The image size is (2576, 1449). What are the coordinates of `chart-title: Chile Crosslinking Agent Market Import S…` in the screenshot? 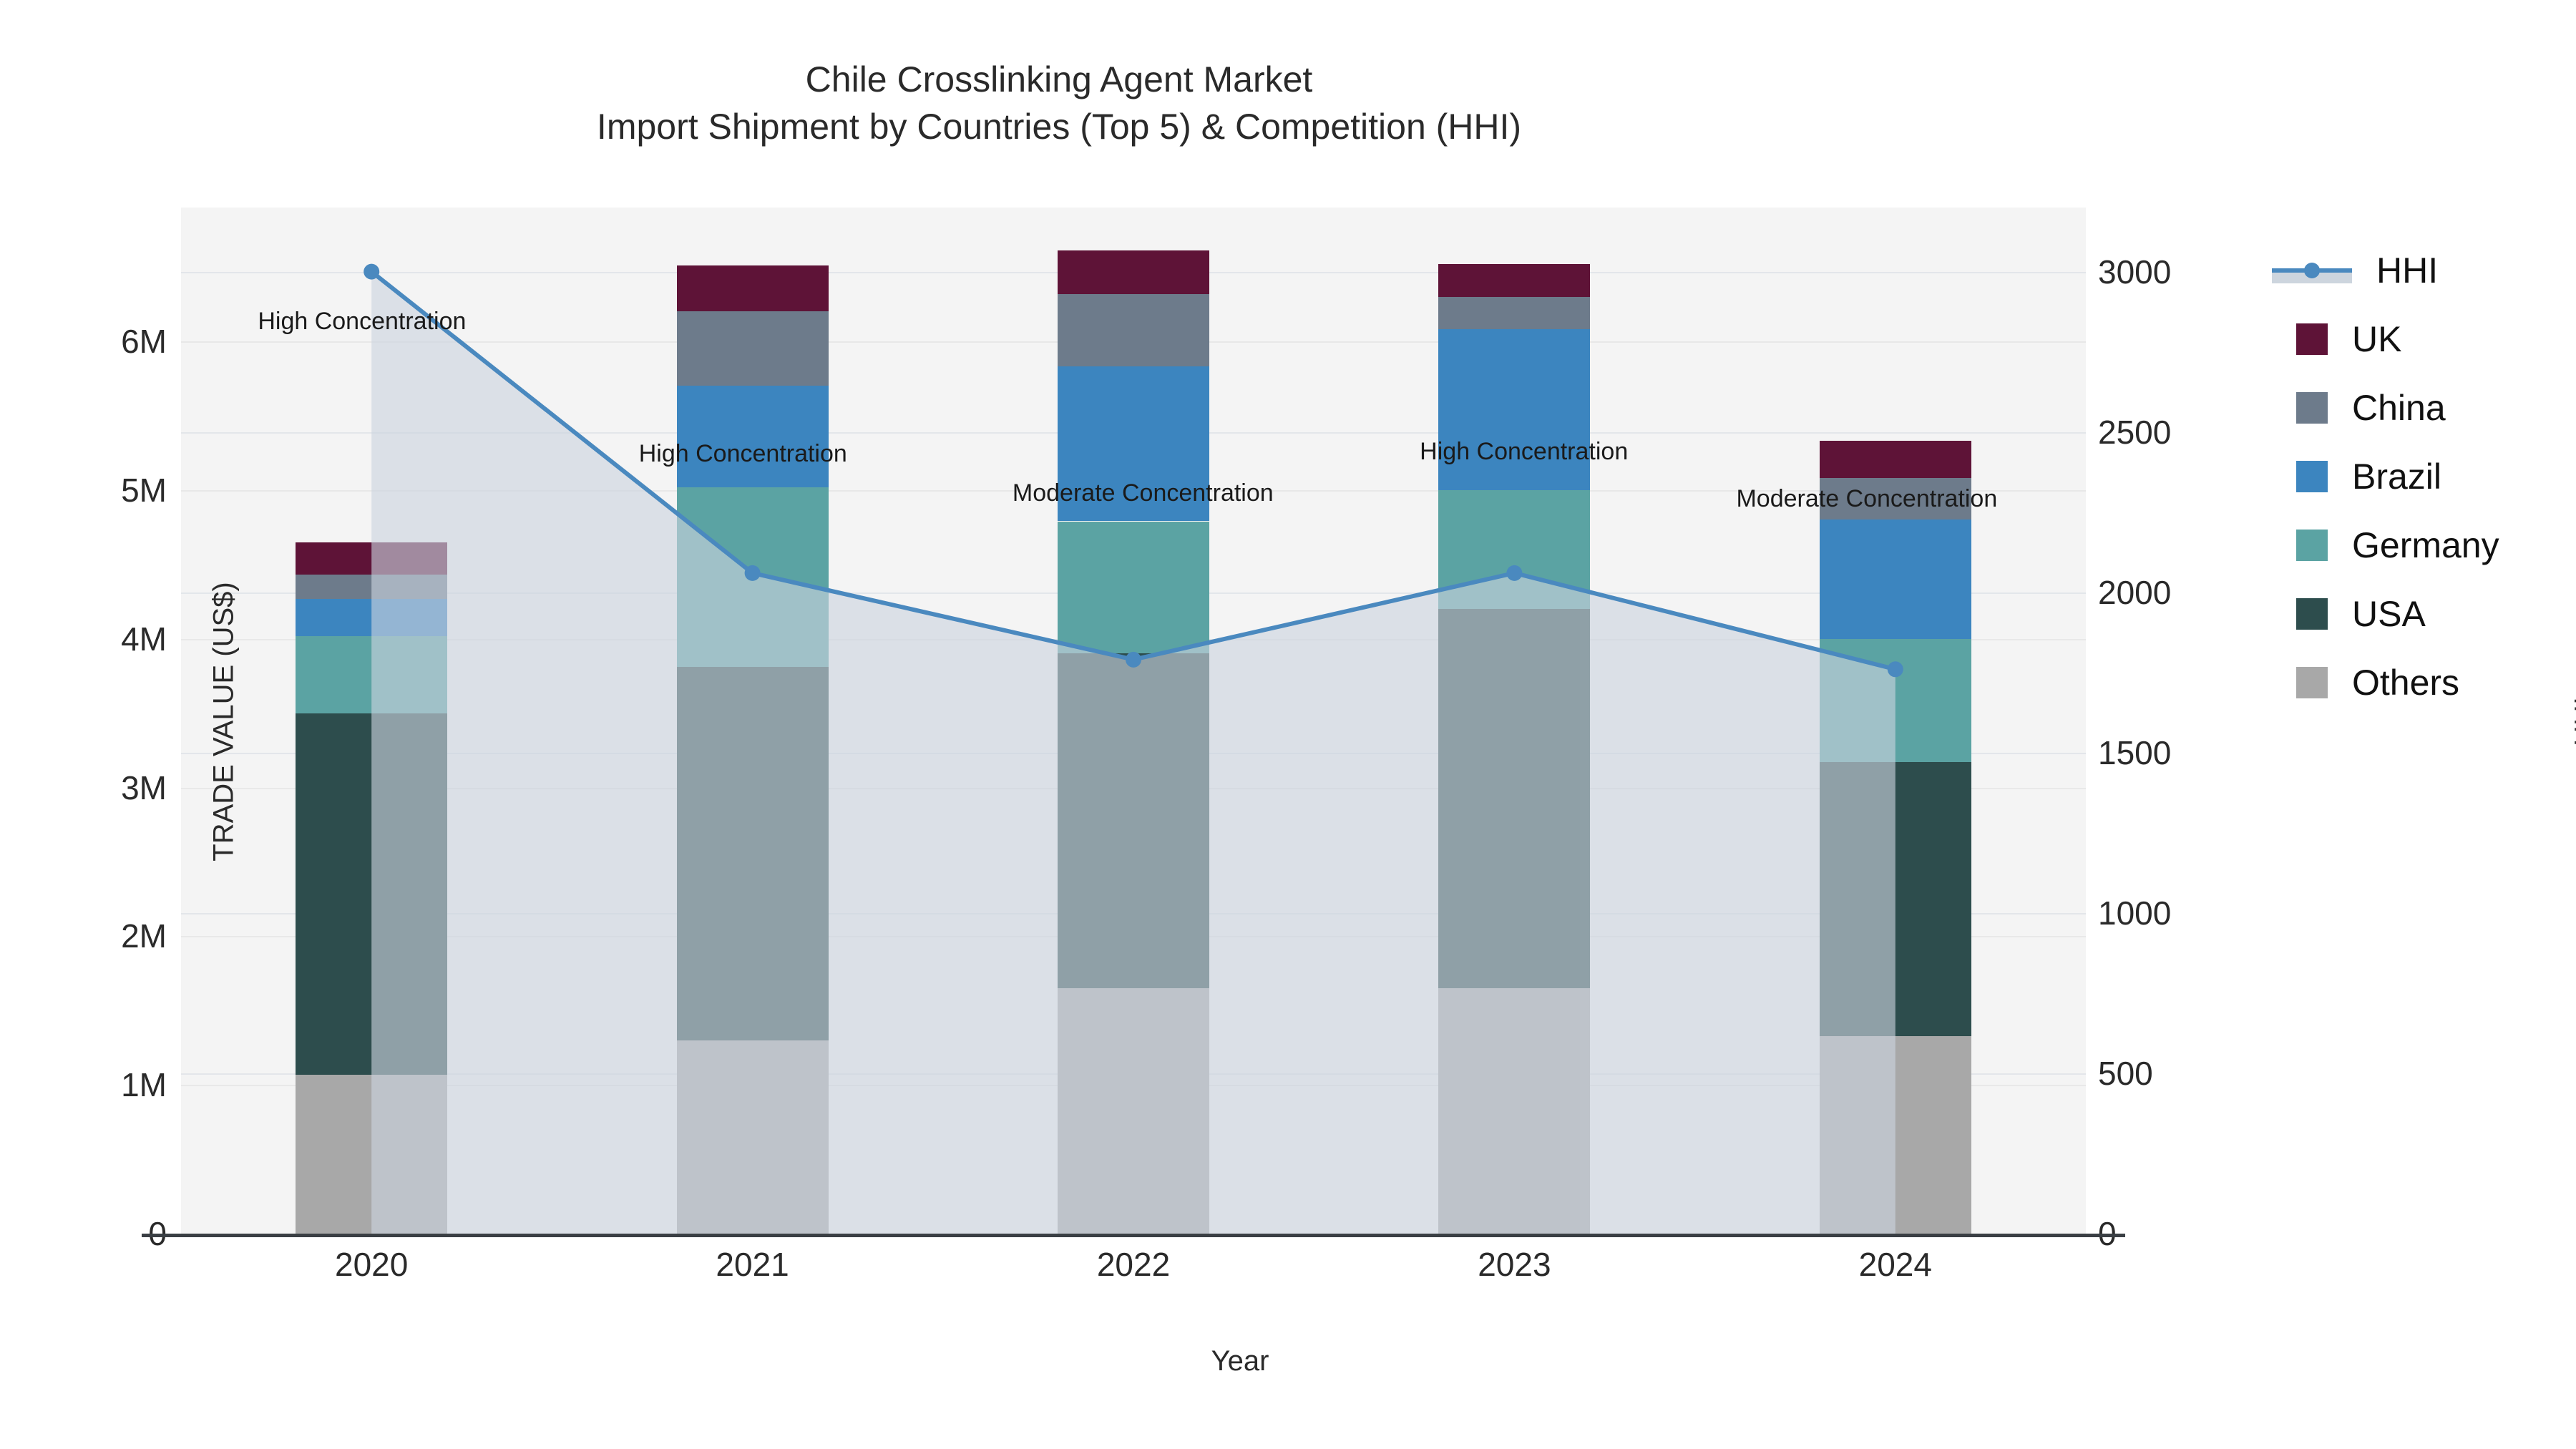 It's located at (1059, 103).